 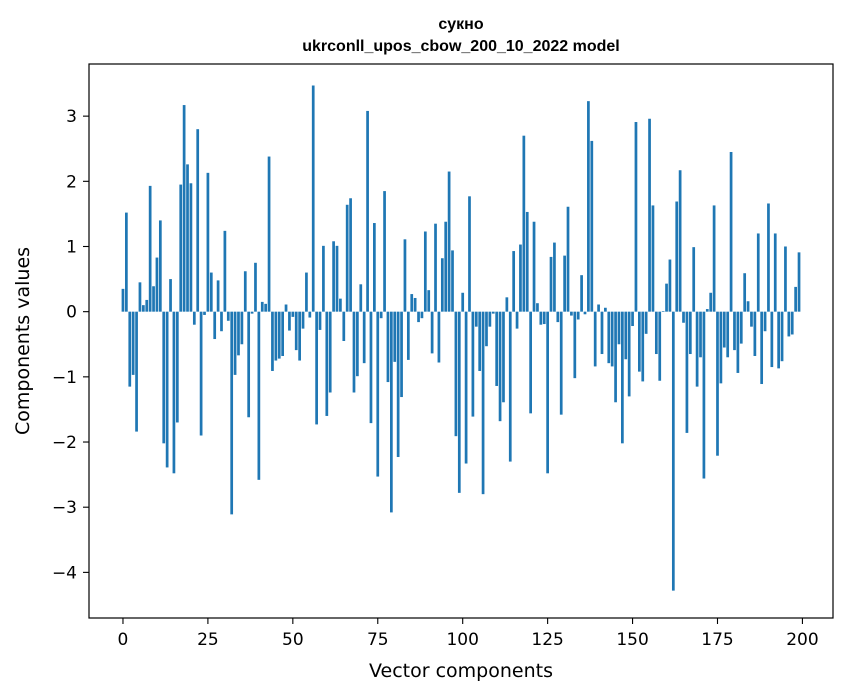 What do you see at coordinates (64, 443) in the screenshot?
I see `y-tick-label: −2` at bounding box center [64, 443].